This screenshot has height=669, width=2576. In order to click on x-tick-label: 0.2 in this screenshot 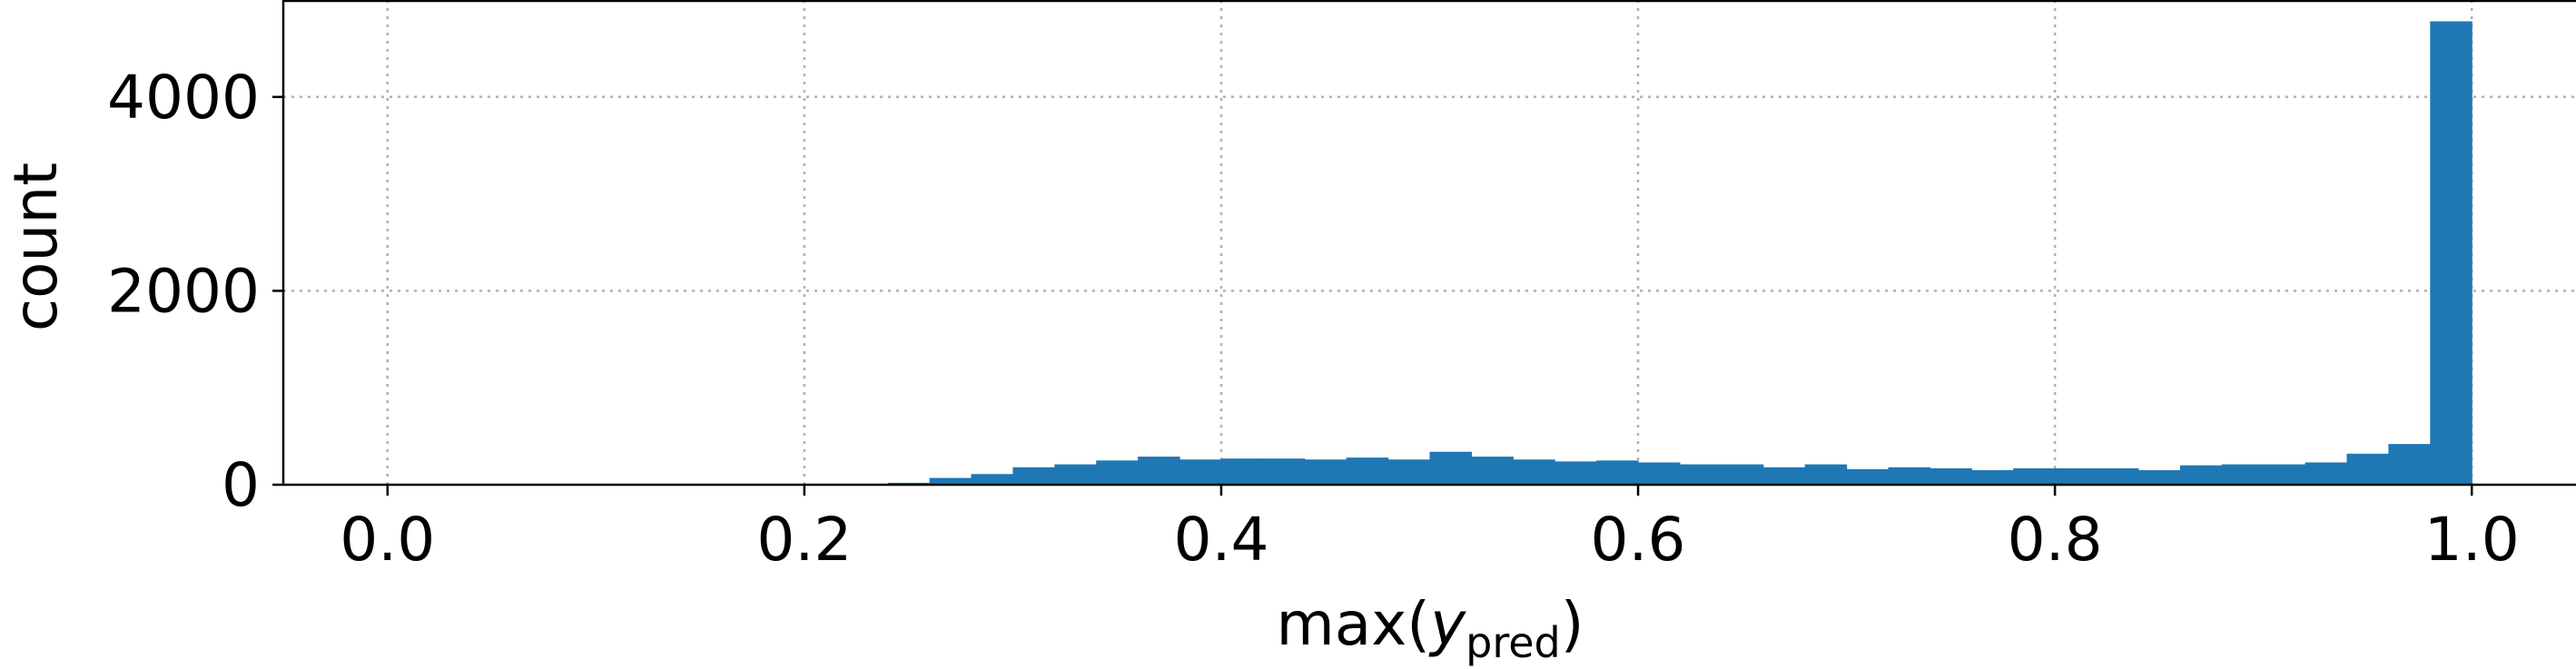, I will do `click(804, 540)`.